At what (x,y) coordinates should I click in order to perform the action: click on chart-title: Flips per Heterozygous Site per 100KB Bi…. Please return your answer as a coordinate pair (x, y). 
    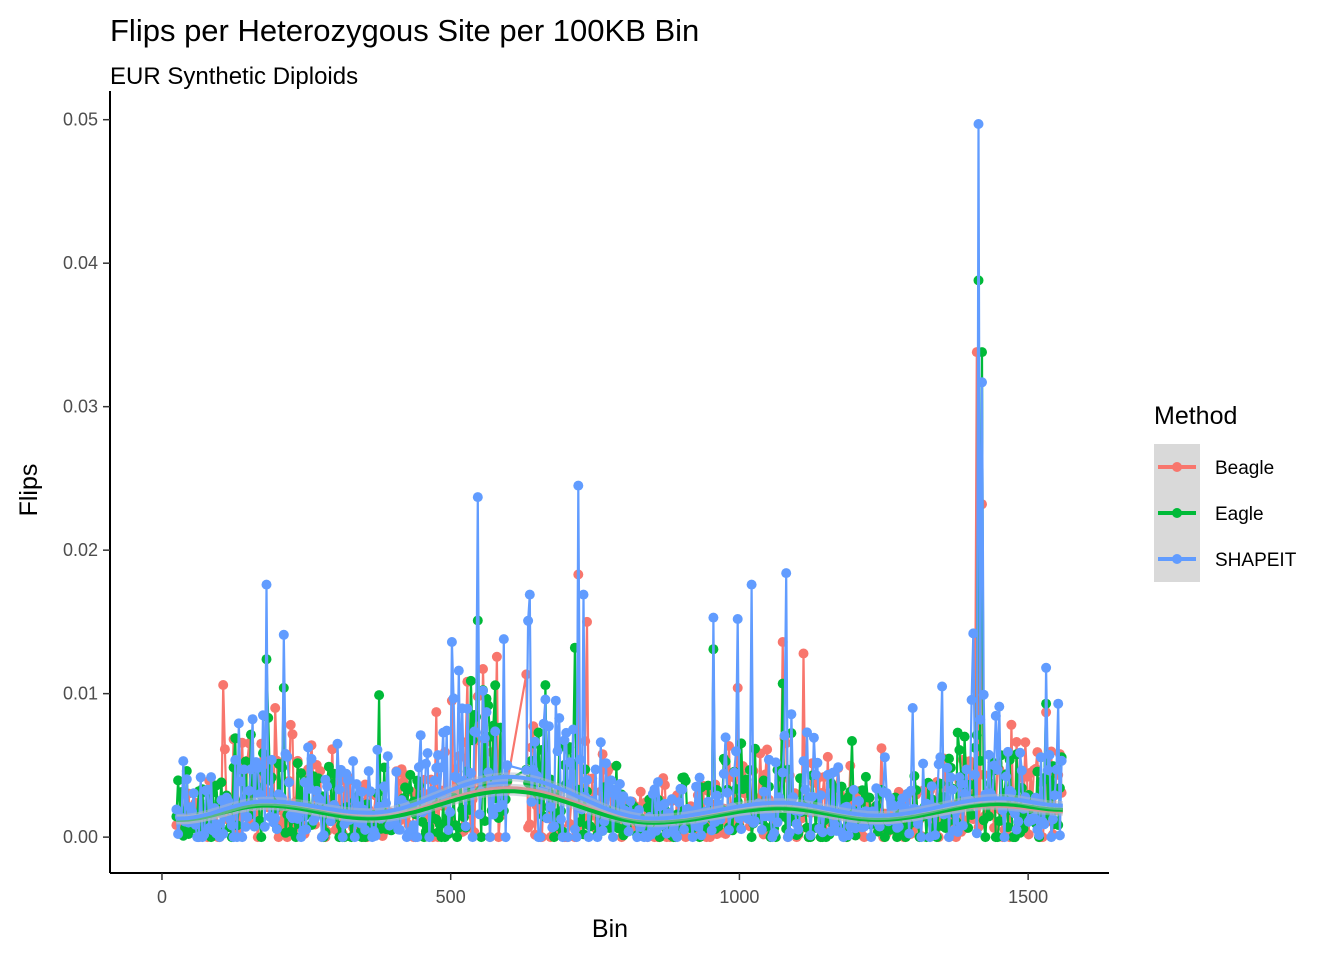
    Looking at the image, I should click on (404, 30).